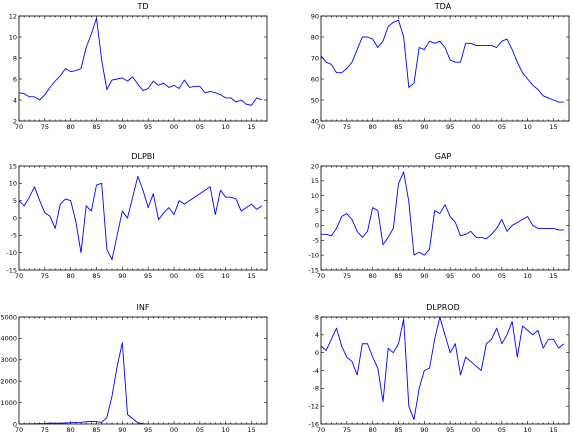 The image size is (573, 436). What do you see at coordinates (313, 406) in the screenshot?
I see `y-tick-label: -12` at bounding box center [313, 406].